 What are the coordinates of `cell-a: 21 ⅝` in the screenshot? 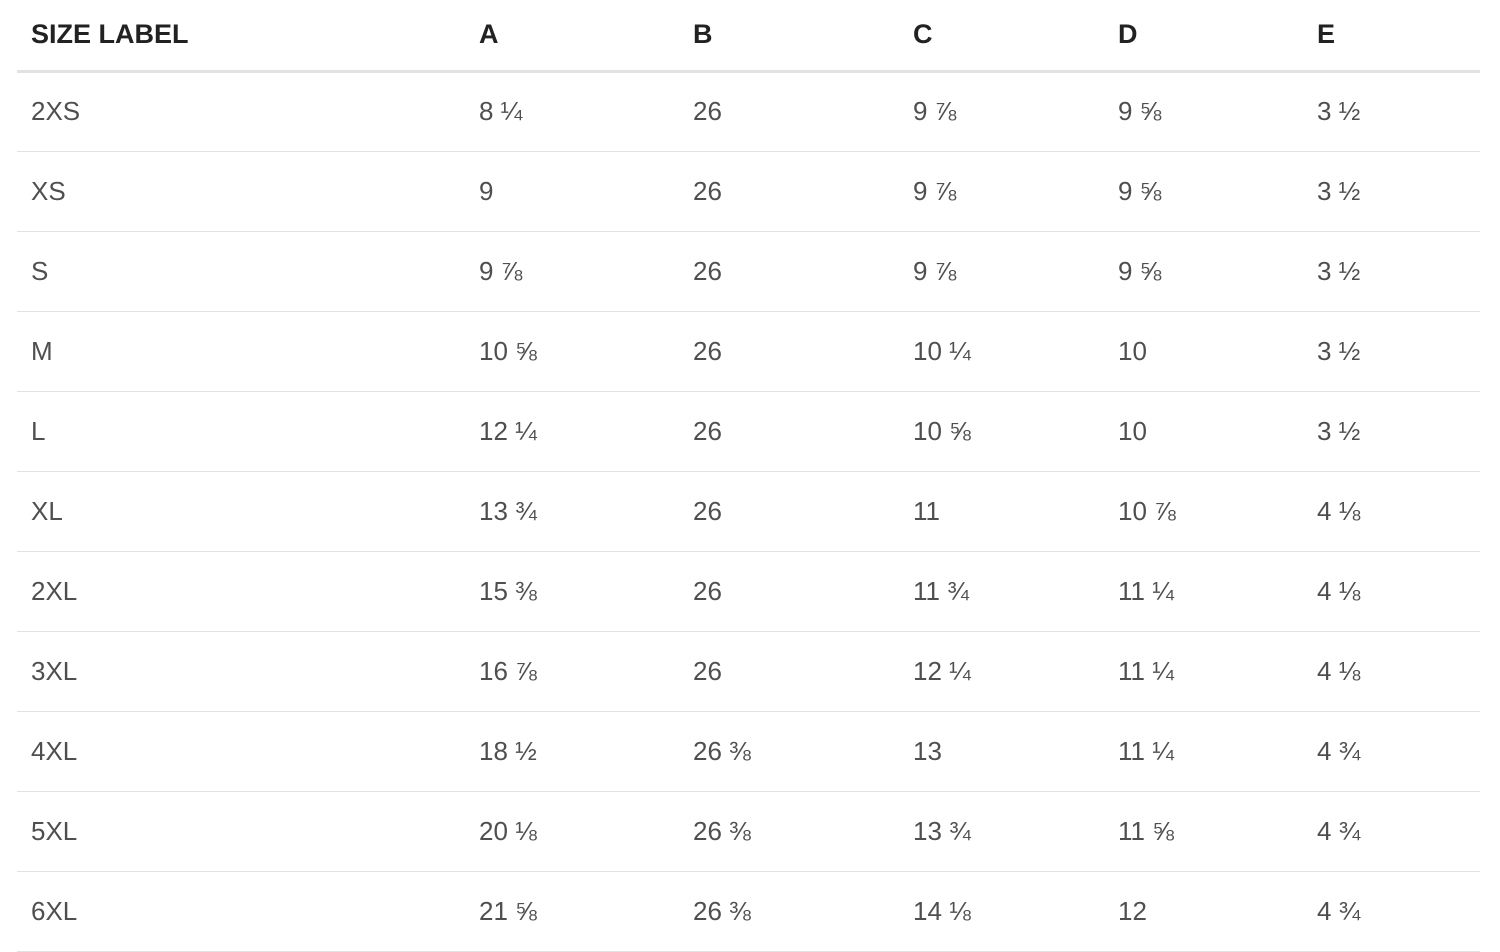 It's located at (572, 911).